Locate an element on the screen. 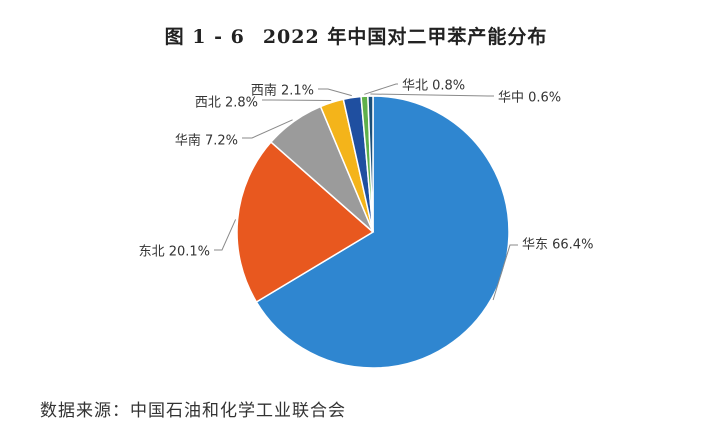  leader-line-华南 is located at coordinates (267, 129).